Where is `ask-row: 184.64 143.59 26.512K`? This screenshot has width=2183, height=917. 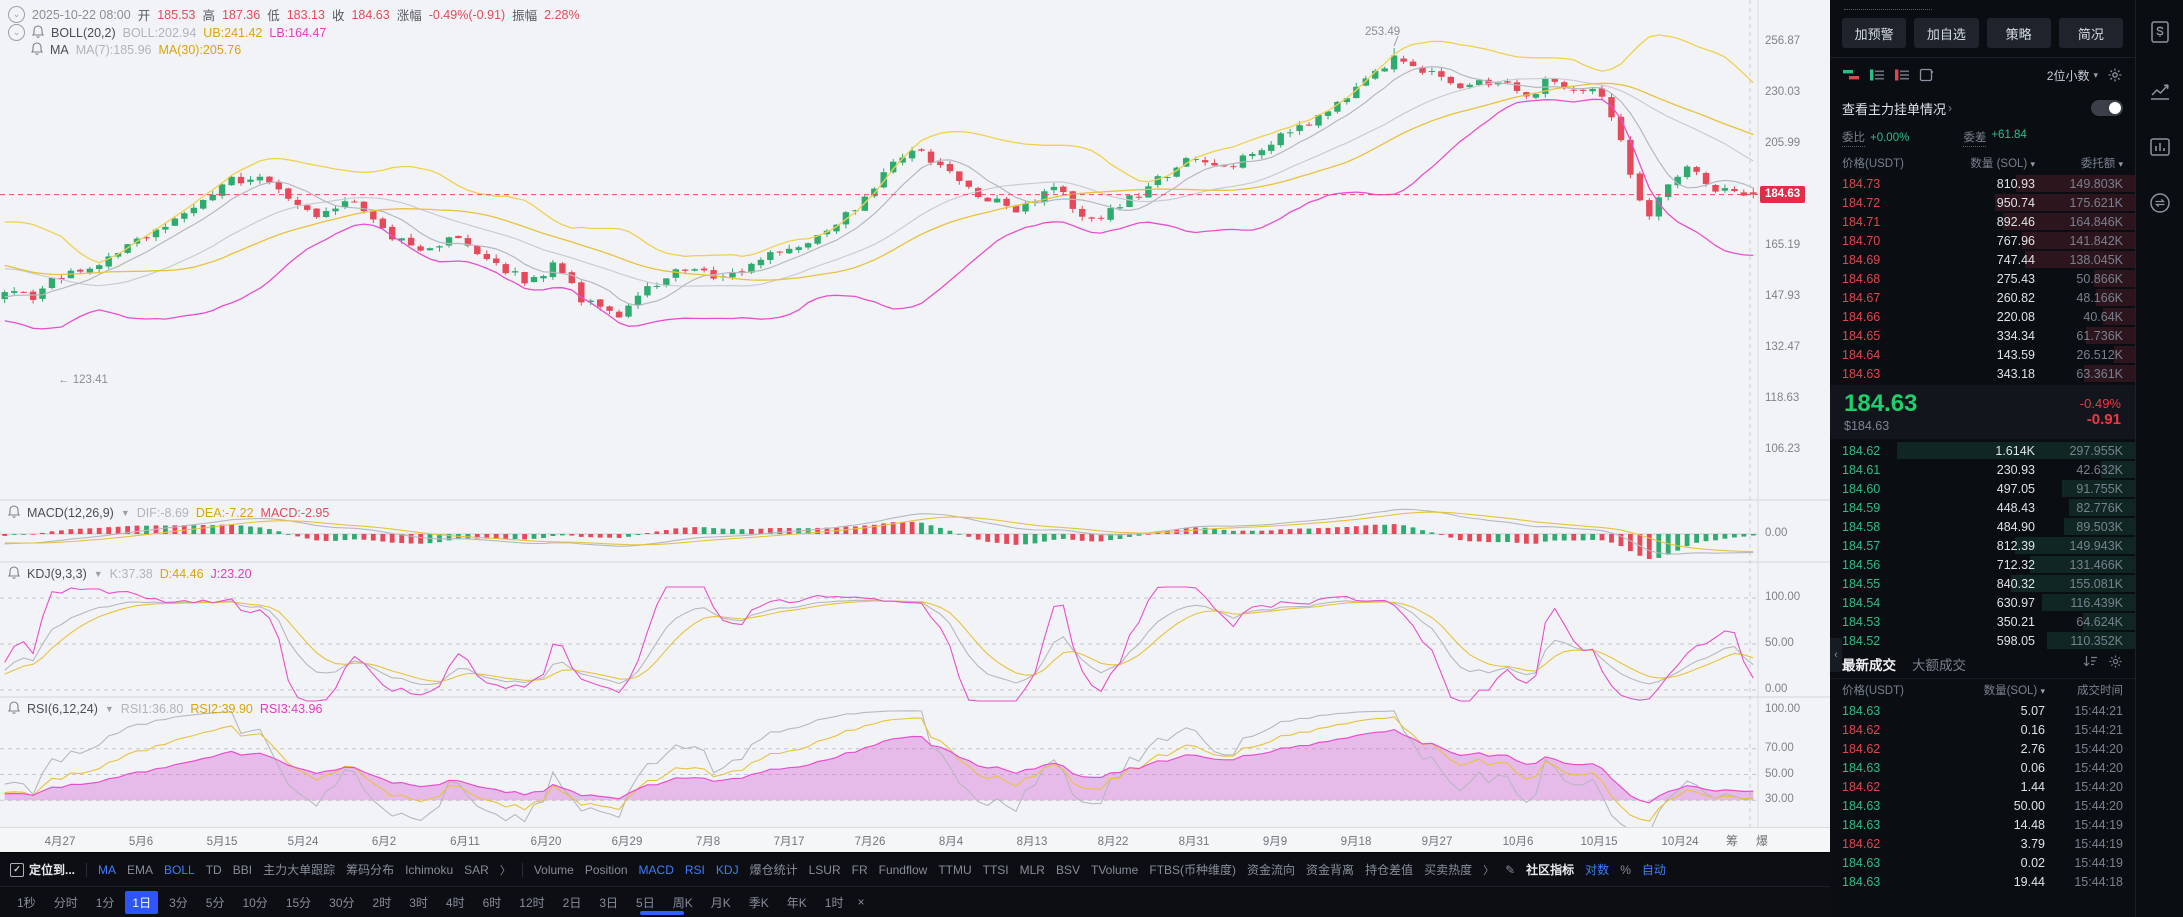 ask-row: 184.64 143.59 26.512K is located at coordinates (1982, 354).